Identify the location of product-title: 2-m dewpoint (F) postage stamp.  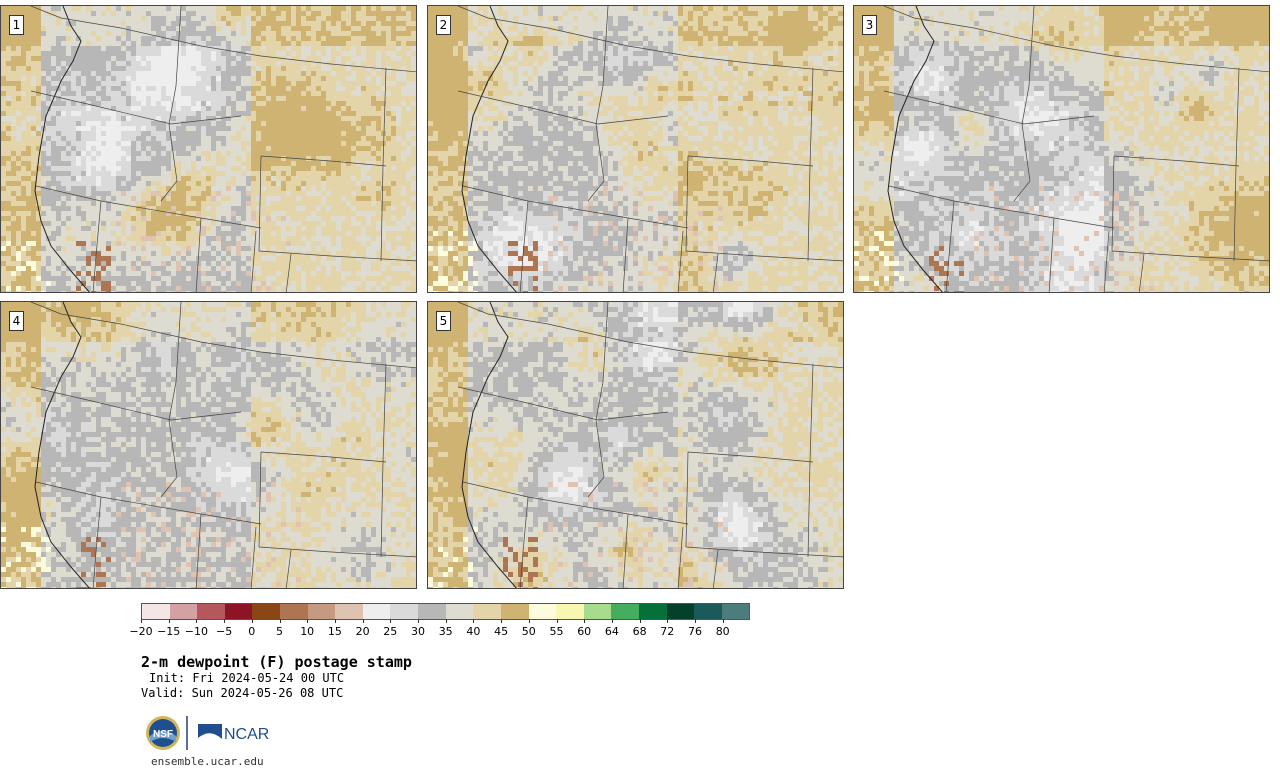
(276, 662).